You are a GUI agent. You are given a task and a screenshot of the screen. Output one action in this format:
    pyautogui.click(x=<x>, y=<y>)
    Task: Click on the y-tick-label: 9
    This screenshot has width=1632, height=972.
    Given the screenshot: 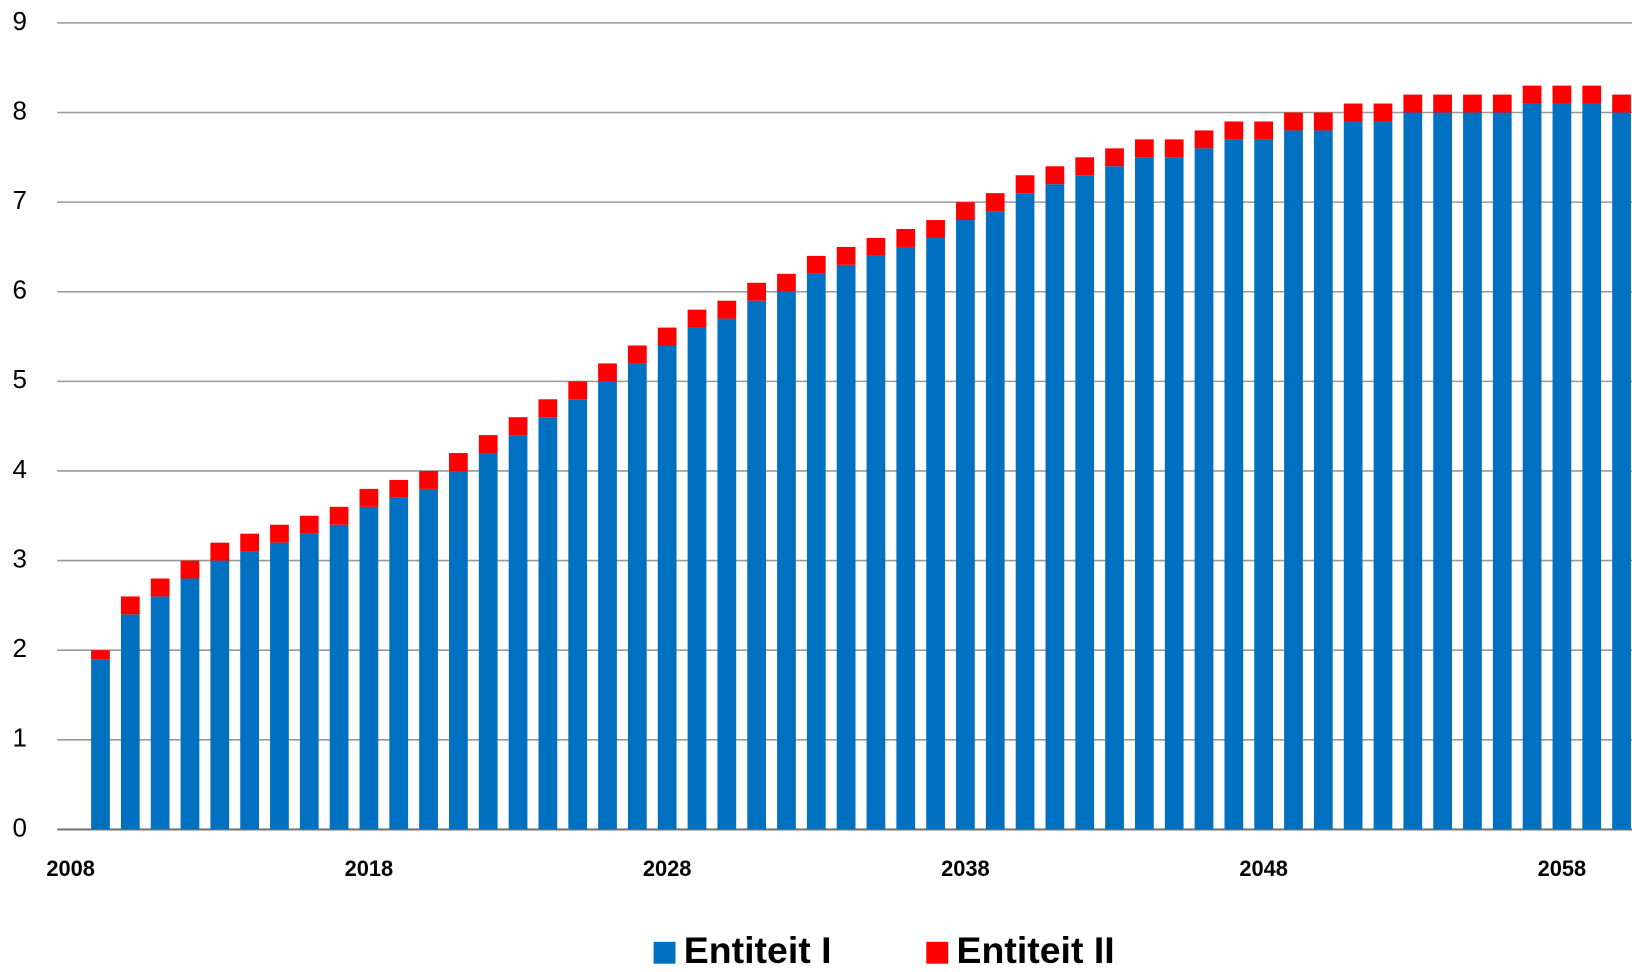 What is the action you would take?
    pyautogui.click(x=19, y=21)
    